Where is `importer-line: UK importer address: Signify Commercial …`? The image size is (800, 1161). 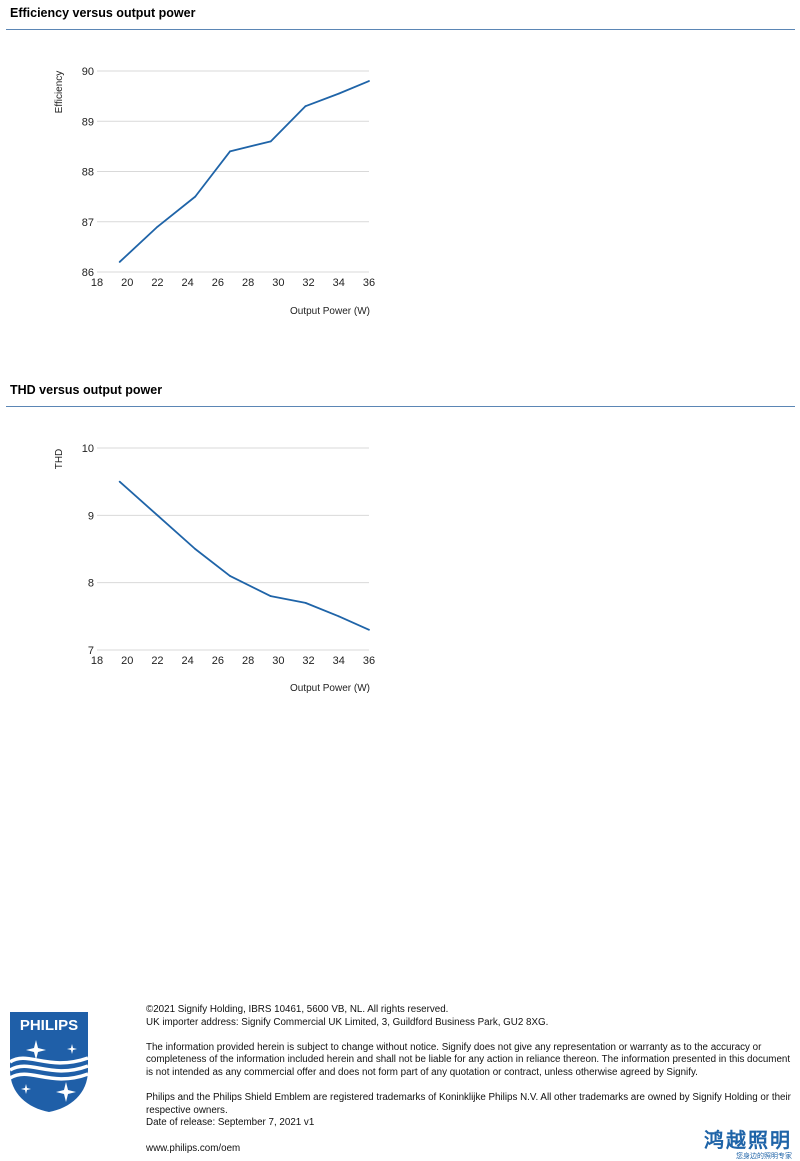
importer-line: UK importer address: Signify Commercial … is located at coordinates (347, 1022).